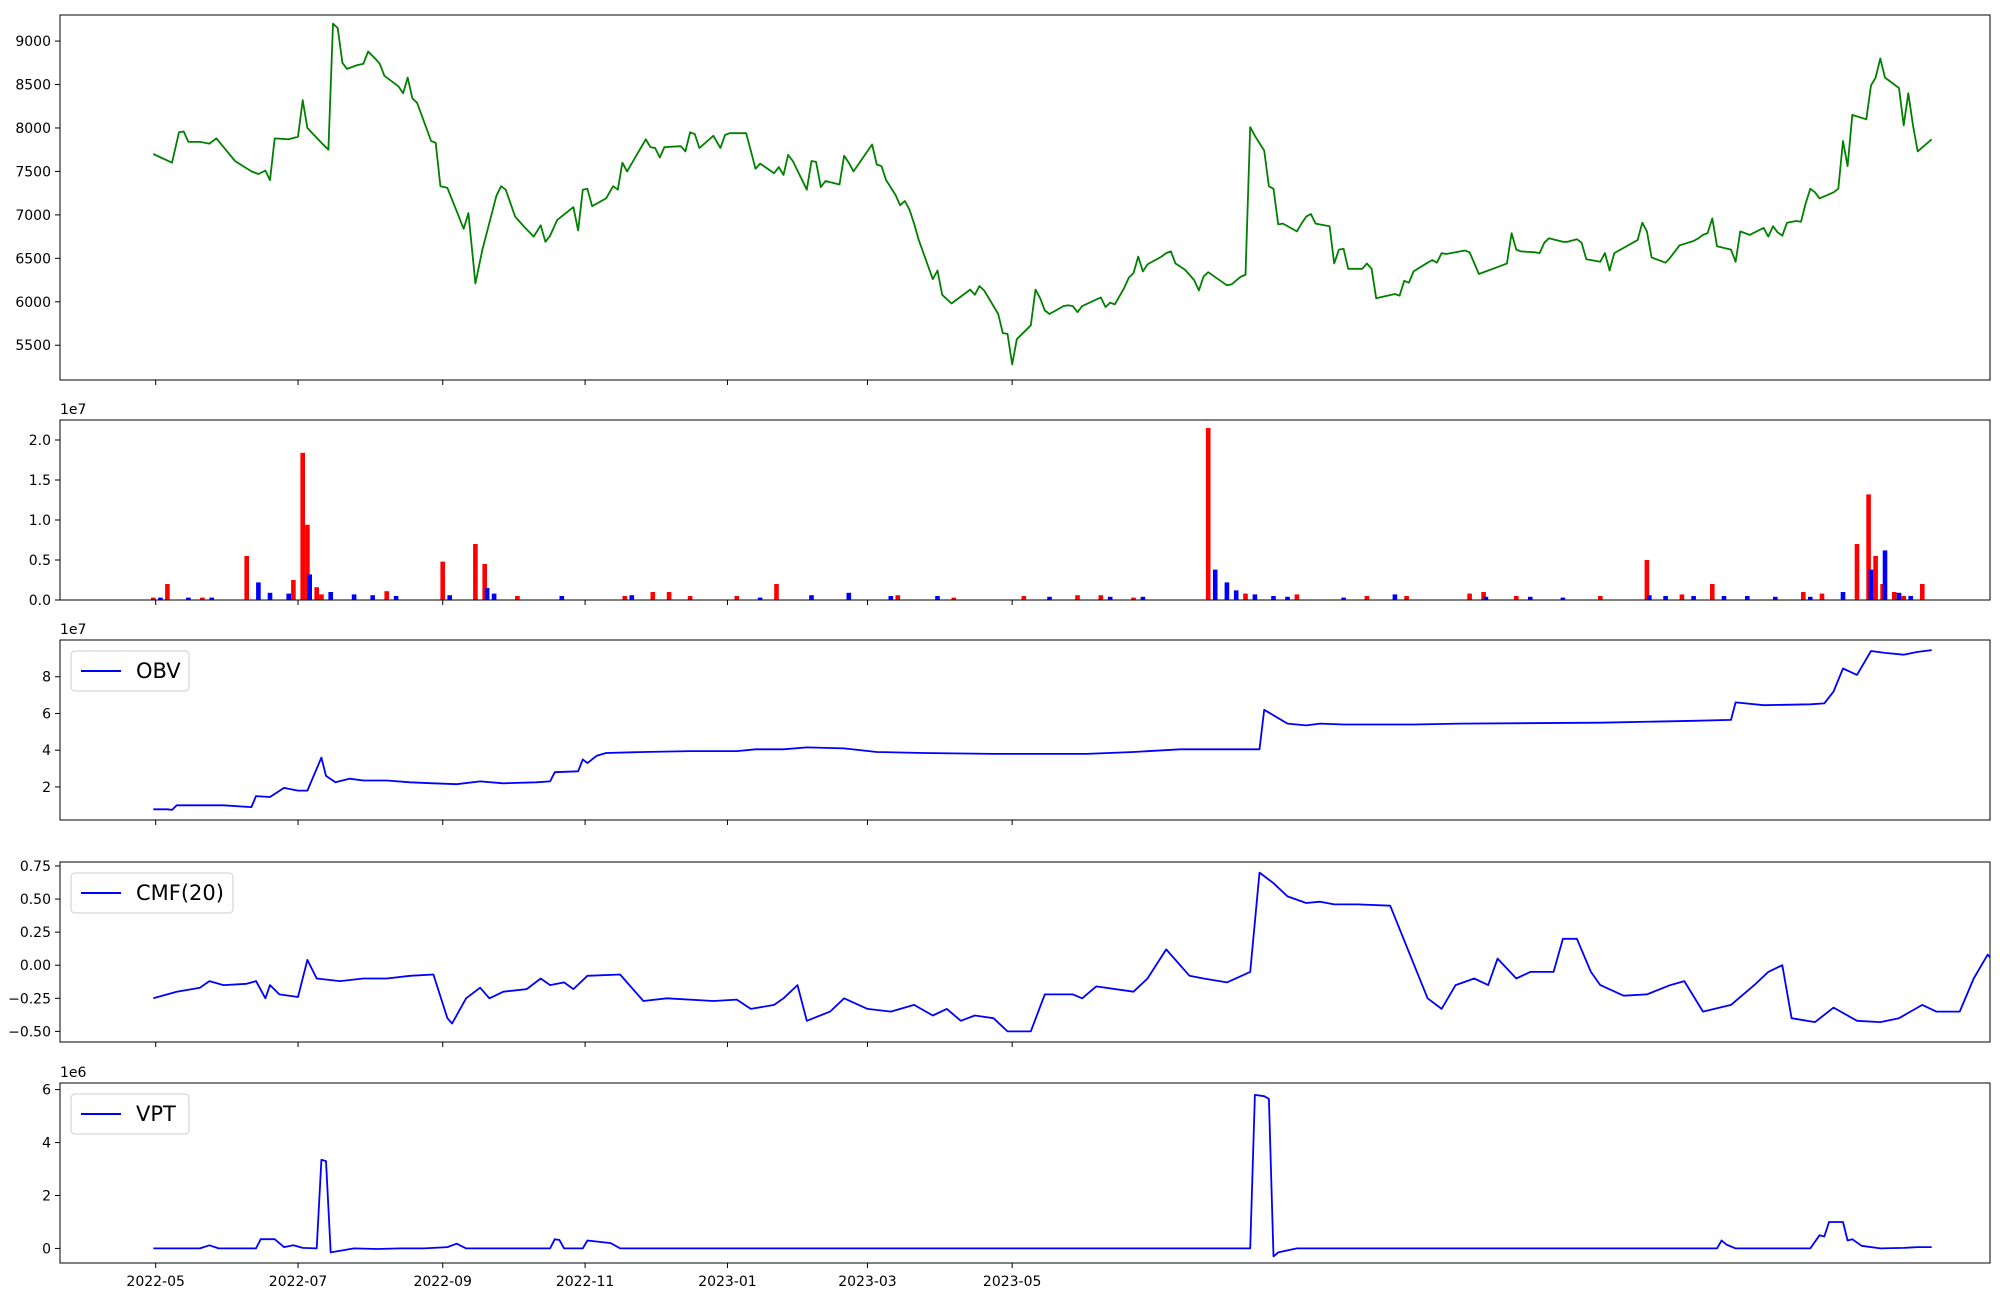 The height and width of the screenshot is (1300, 2000). I want to click on x-tick-label: 2022-11, so click(585, 1282).